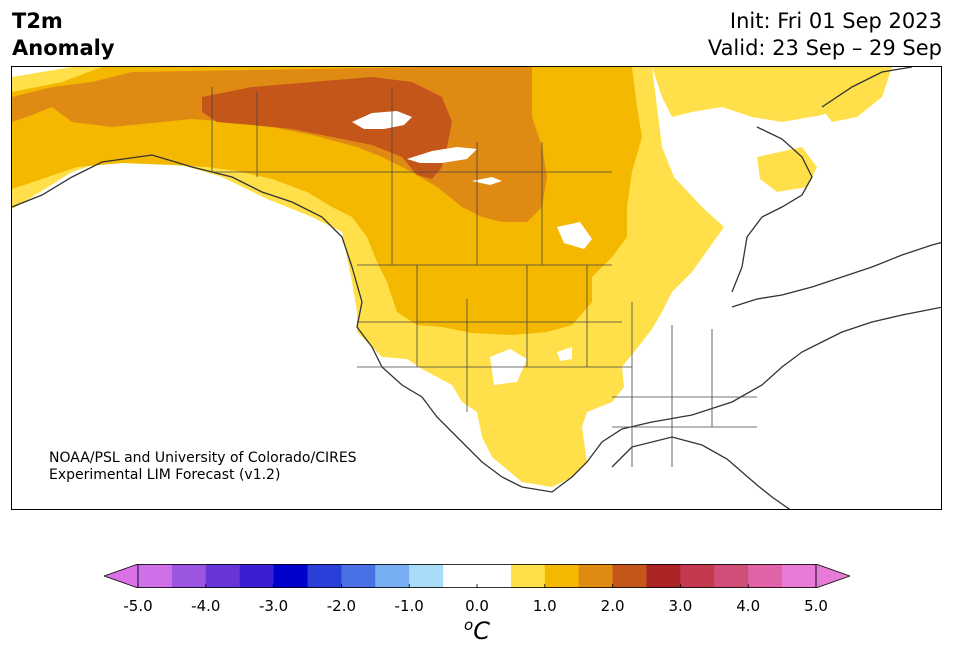 This screenshot has width=953, height=656. What do you see at coordinates (852, 94) in the screenshot?
I see `anomaly-region-greenland` at bounding box center [852, 94].